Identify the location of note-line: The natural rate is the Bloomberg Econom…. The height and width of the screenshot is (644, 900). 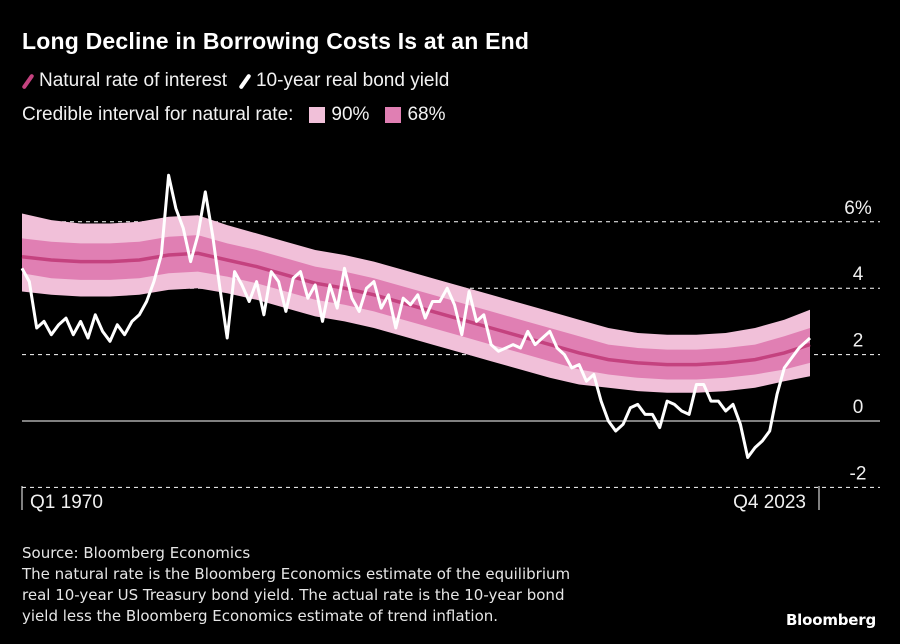
(296, 574).